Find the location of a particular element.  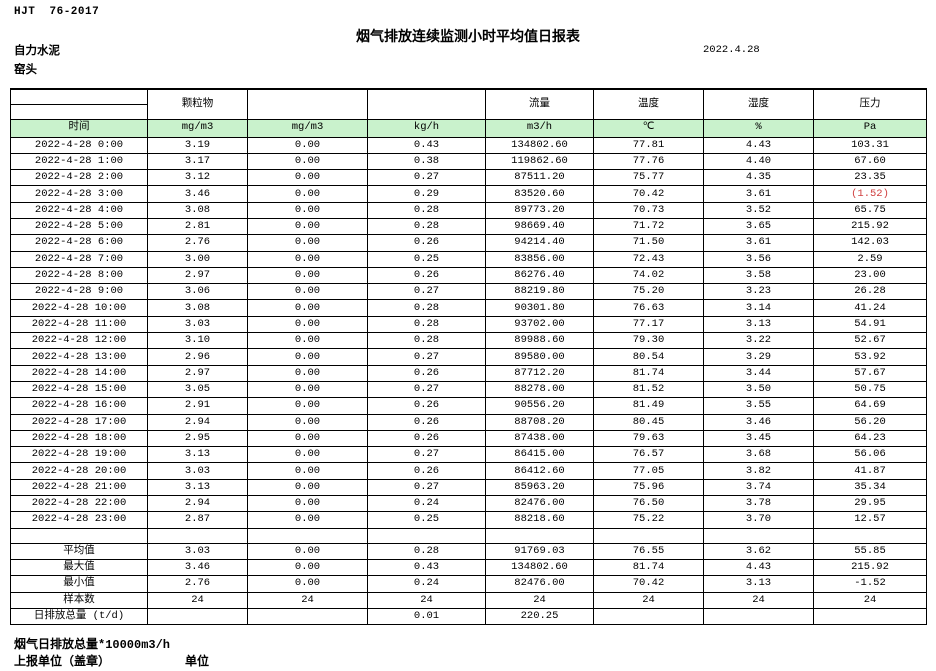

value-cell: 26.28 is located at coordinates (870, 292).